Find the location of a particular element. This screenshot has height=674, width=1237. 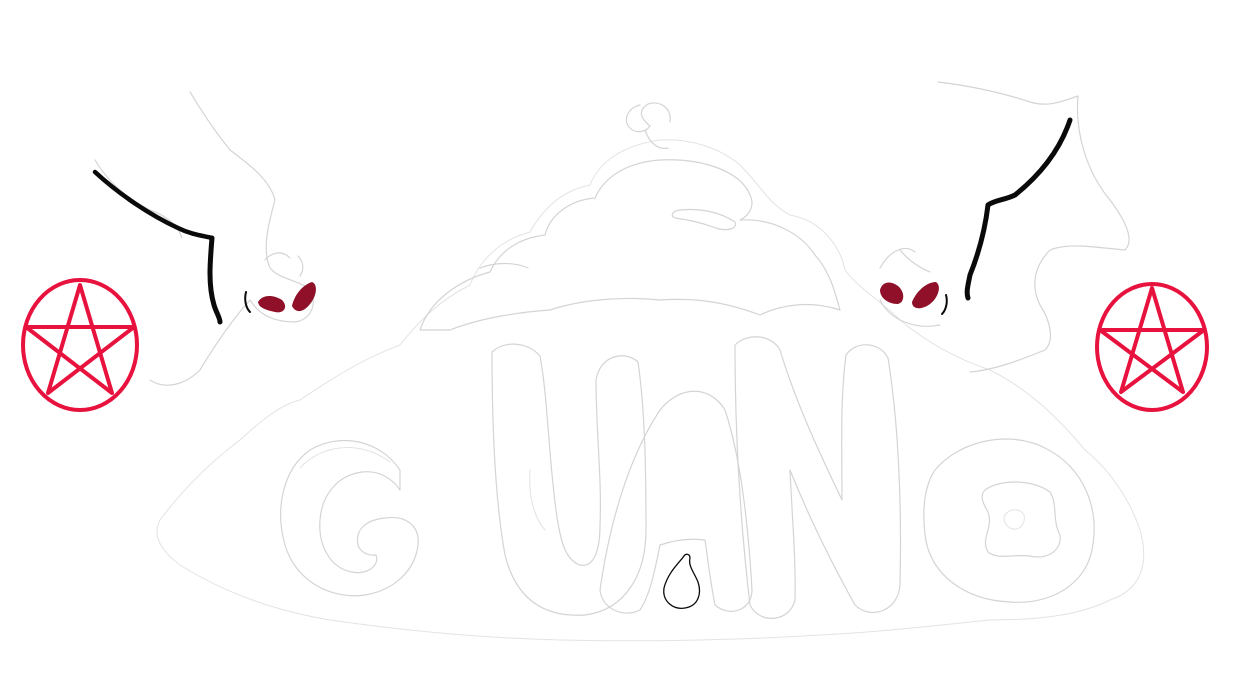

letter-u is located at coordinates (569, 479).